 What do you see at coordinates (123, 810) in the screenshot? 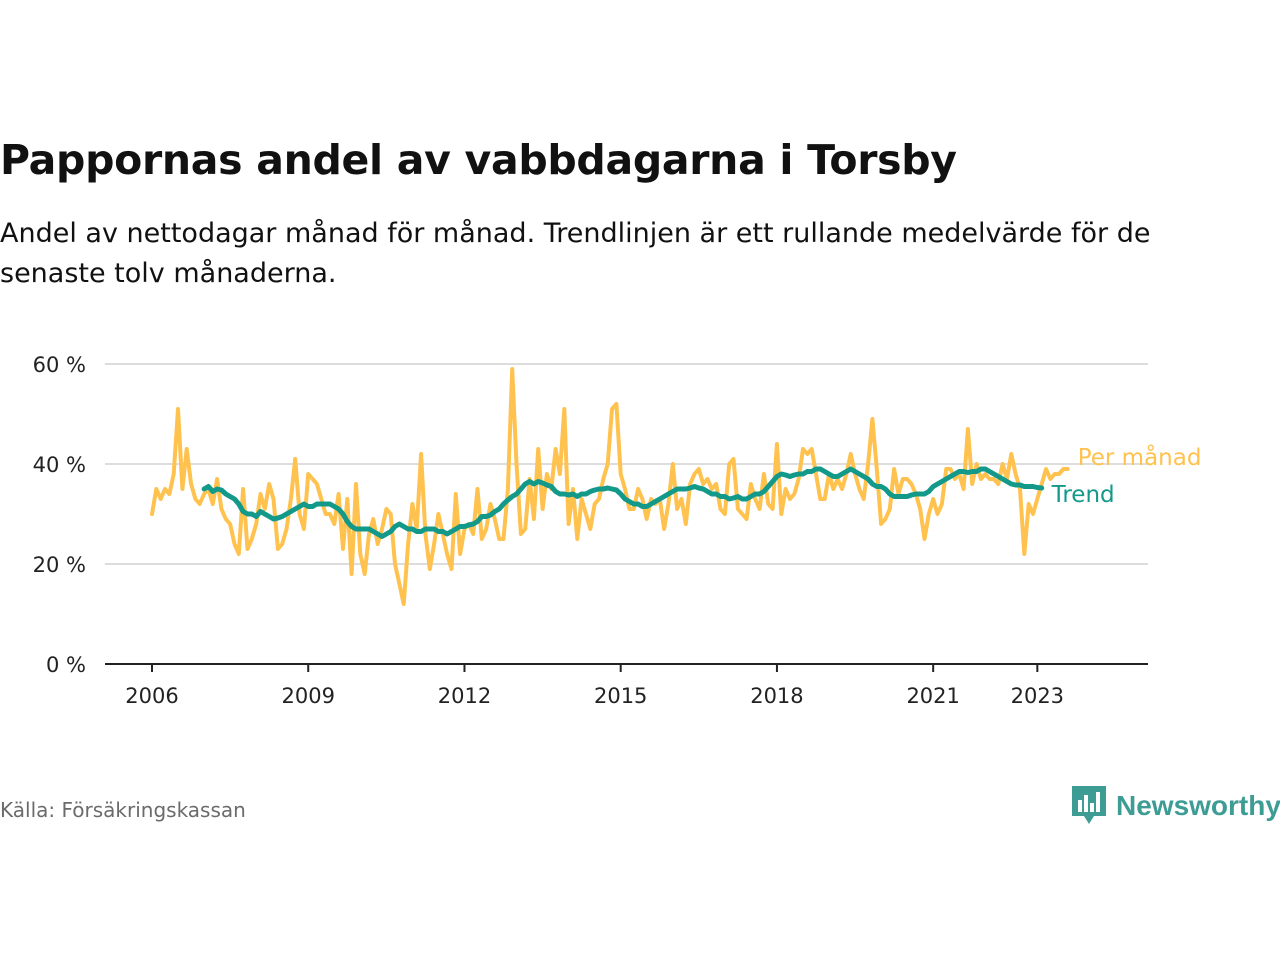
I see `source-note: Källa: Försäkringskassan` at bounding box center [123, 810].